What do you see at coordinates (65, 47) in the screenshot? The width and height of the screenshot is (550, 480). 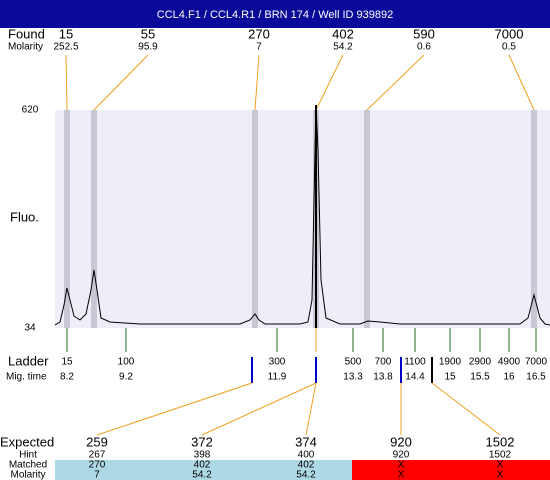 I see `peak-molarity: 252.5` at bounding box center [65, 47].